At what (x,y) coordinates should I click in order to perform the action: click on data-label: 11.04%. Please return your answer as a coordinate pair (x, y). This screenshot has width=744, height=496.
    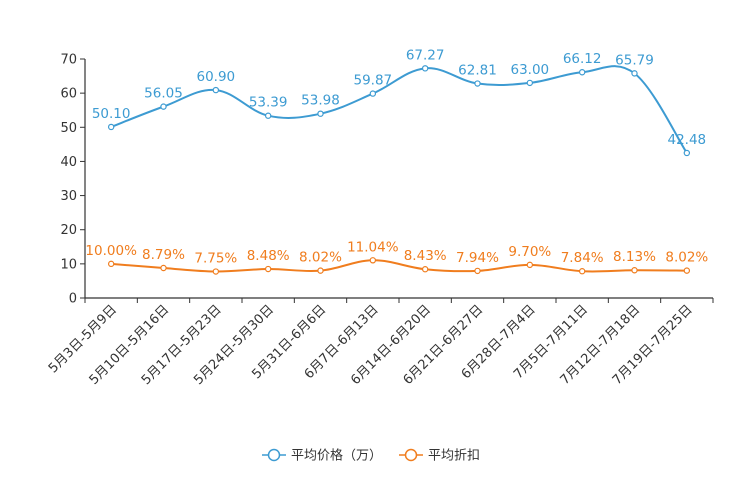
    Looking at the image, I should click on (373, 247).